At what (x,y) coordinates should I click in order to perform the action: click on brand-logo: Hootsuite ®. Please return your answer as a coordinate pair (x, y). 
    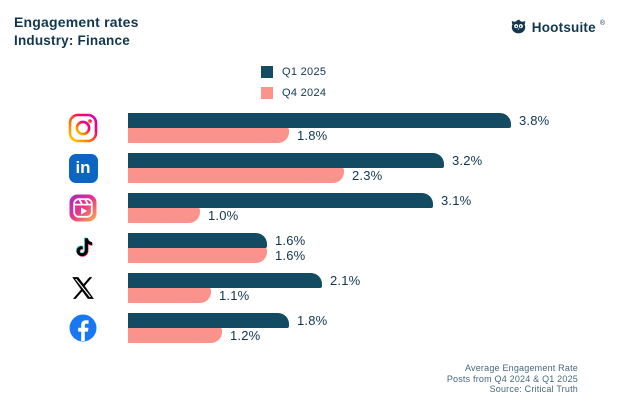
    Looking at the image, I should click on (557, 27).